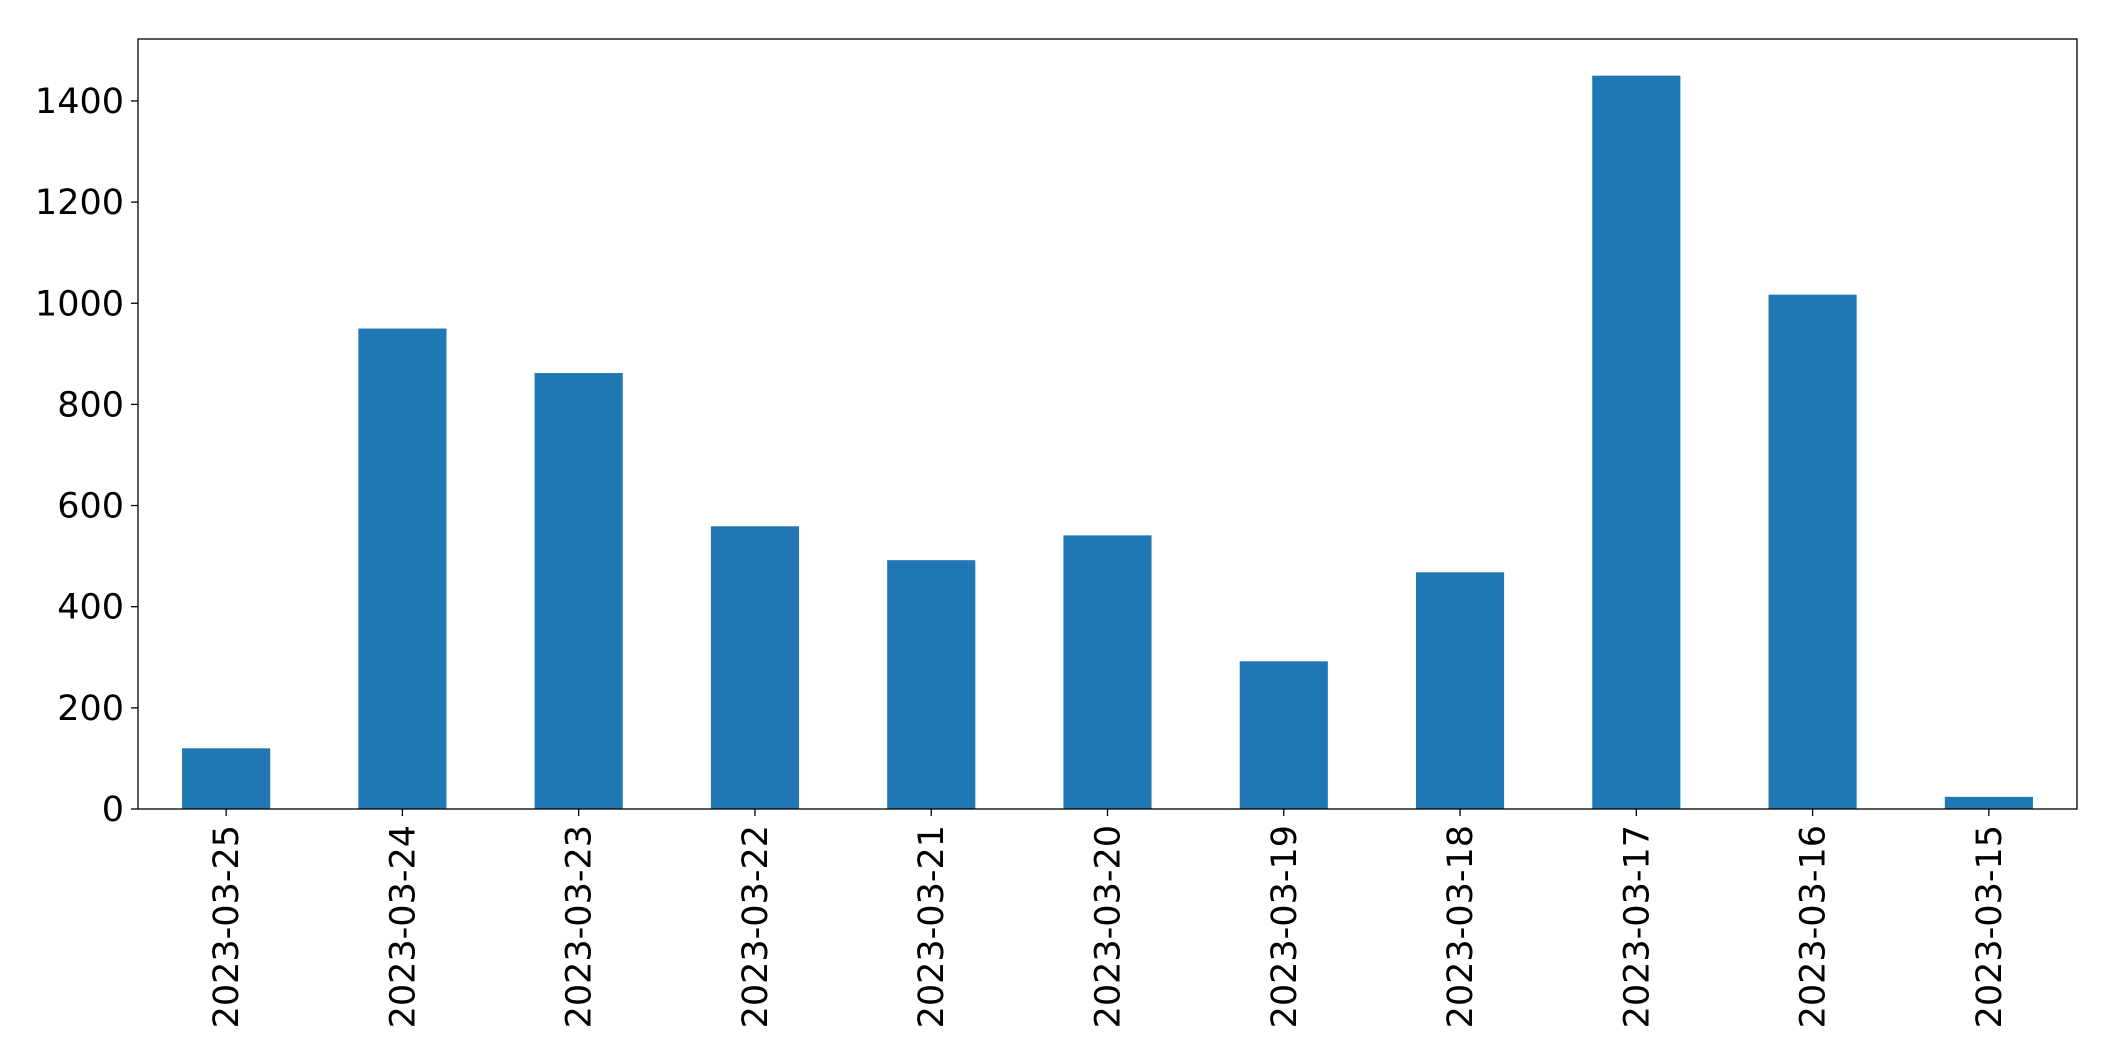 This screenshot has width=2115, height=1061. What do you see at coordinates (1285, 926) in the screenshot?
I see `x-tick-label: 2023-03-19` at bounding box center [1285, 926].